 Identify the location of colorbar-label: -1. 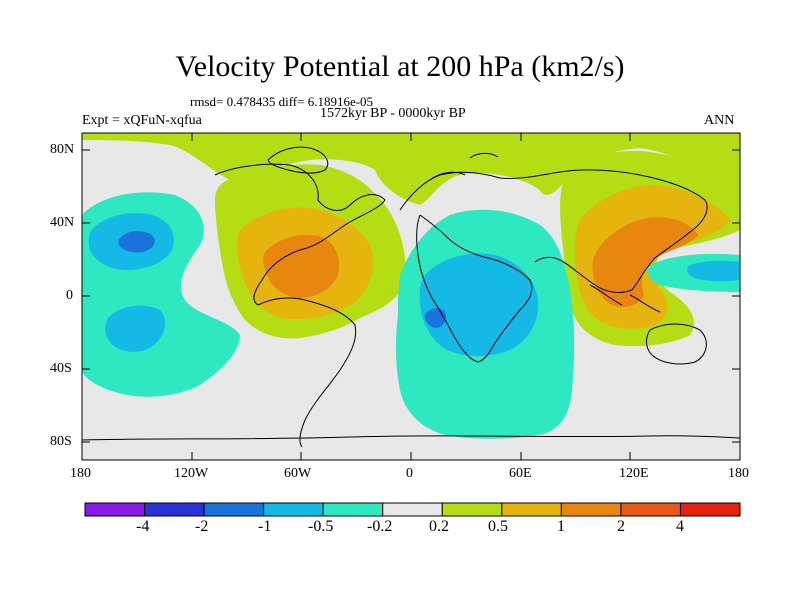
(265, 526).